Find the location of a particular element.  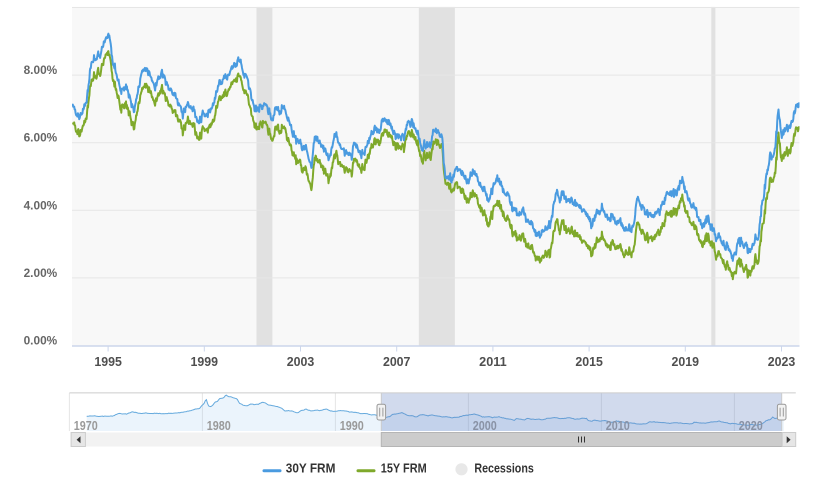

svg-text: 8.00% is located at coordinates (41, 70).